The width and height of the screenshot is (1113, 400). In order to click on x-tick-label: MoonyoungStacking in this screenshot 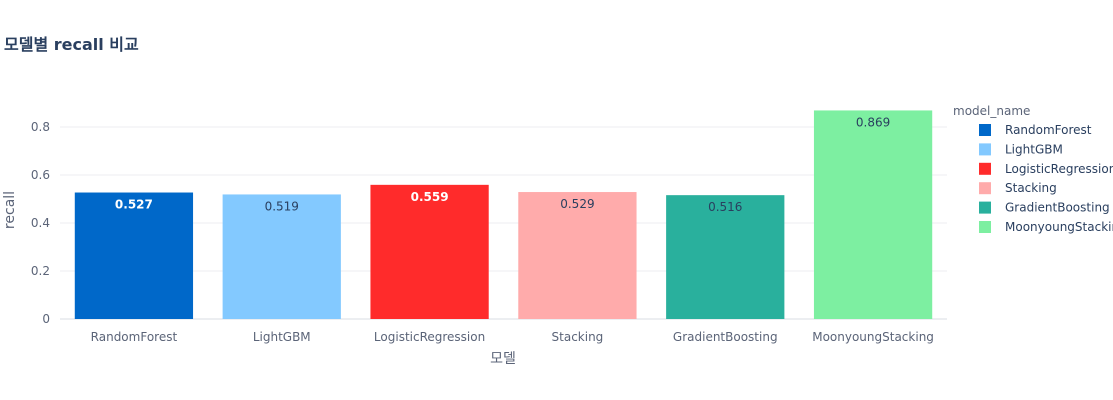, I will do `click(873, 337)`.